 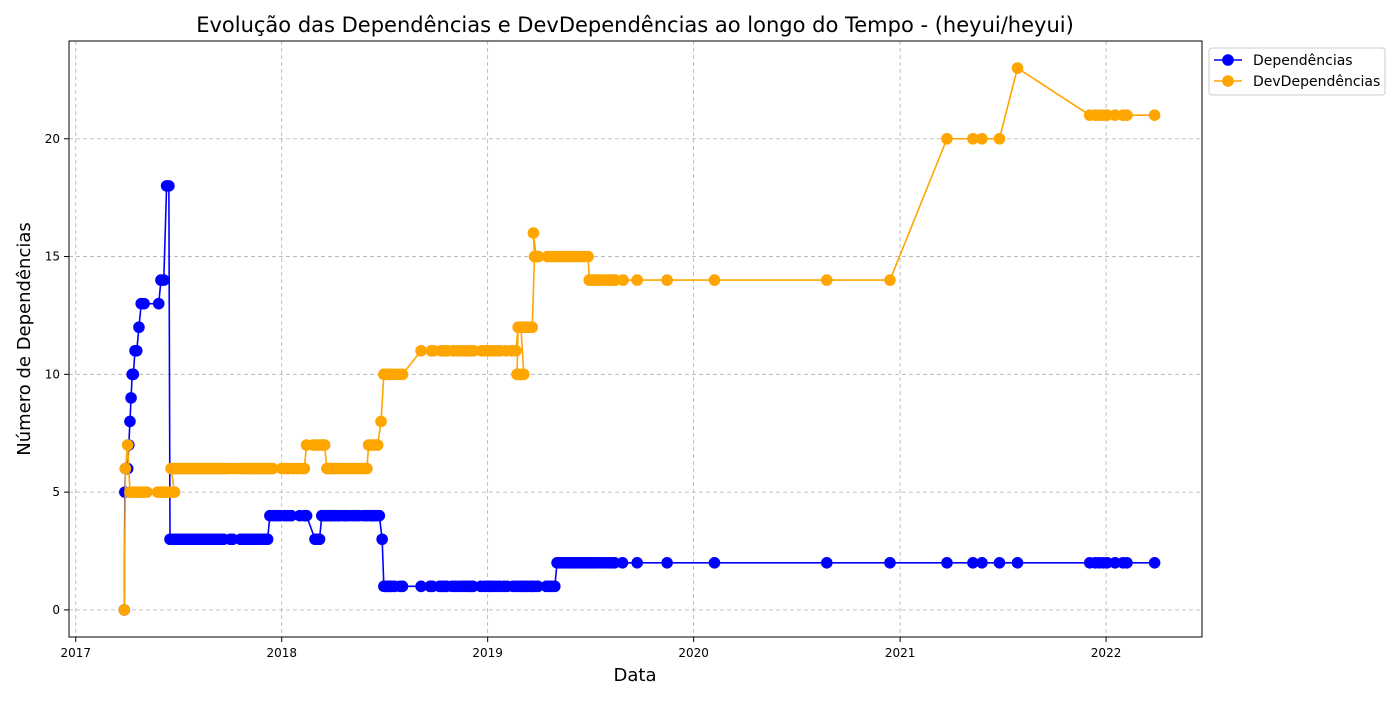 What do you see at coordinates (1316, 82) in the screenshot?
I see `legend-devdependencias-label: DevDependências` at bounding box center [1316, 82].